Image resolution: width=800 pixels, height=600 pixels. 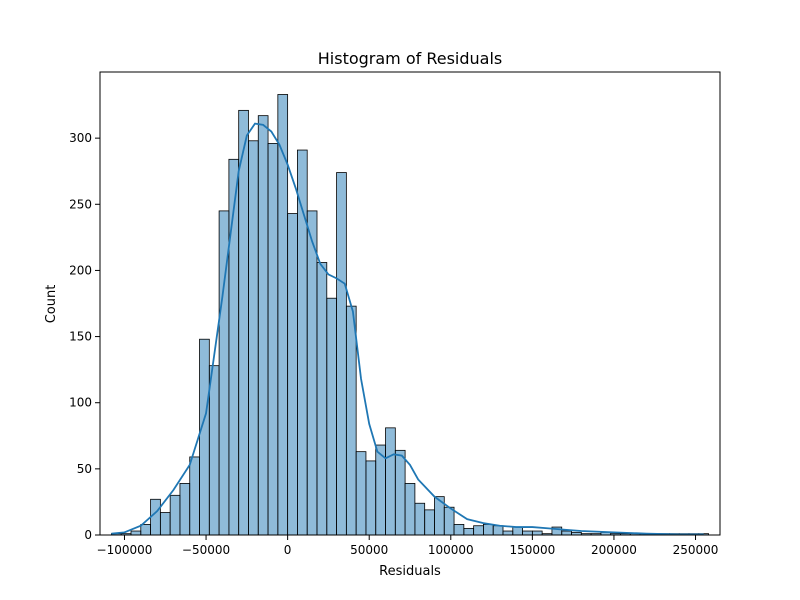 I want to click on x-tick-label: 0, so click(x=288, y=550).